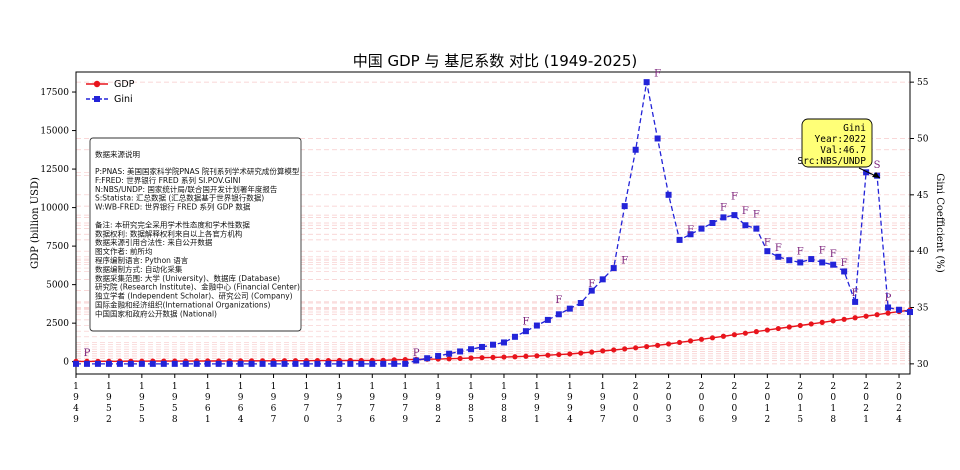 The width and height of the screenshot is (960, 470). I want to click on y-left-tick-label: 0, so click(66, 363).